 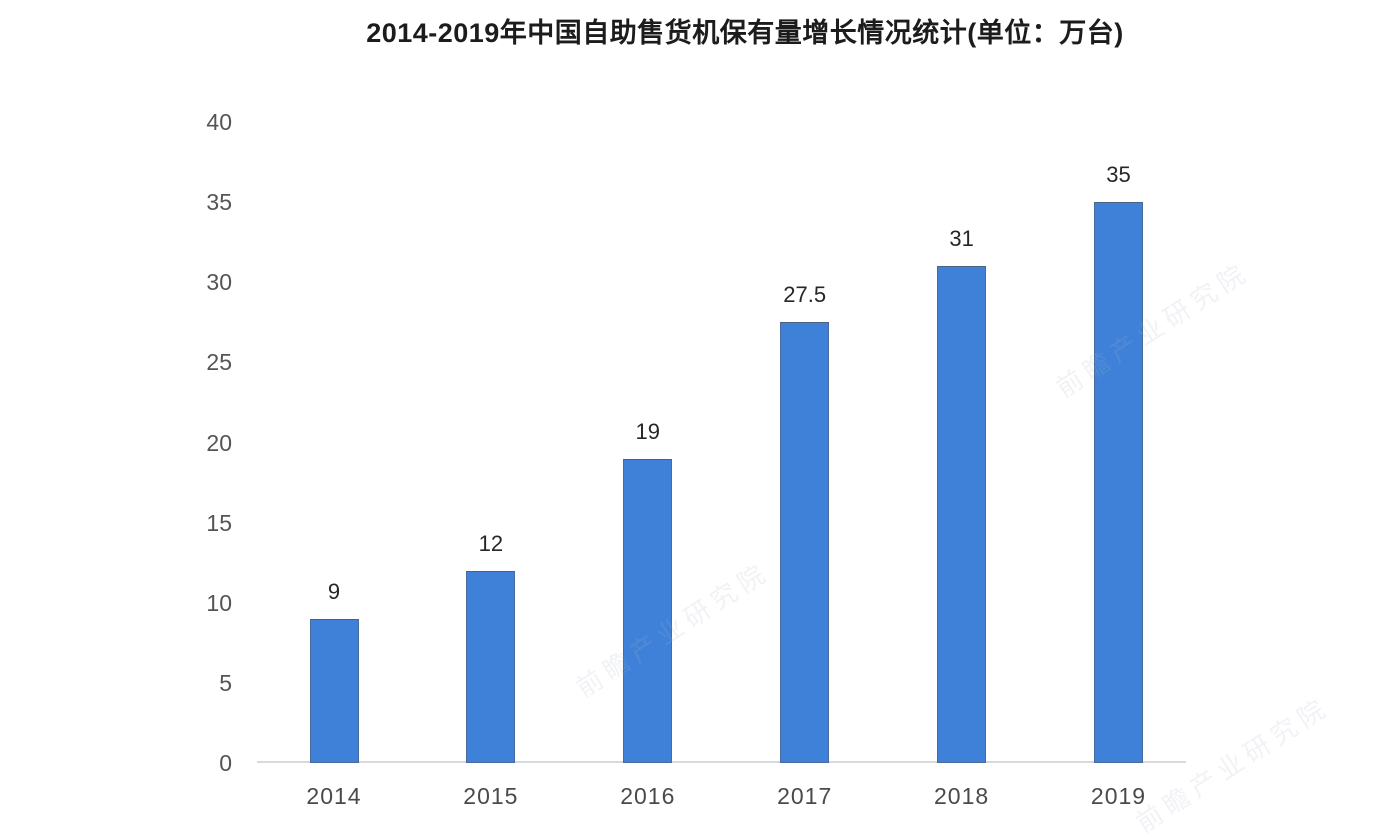 I want to click on bar-value-label-2016: 19, so click(x=648, y=431).